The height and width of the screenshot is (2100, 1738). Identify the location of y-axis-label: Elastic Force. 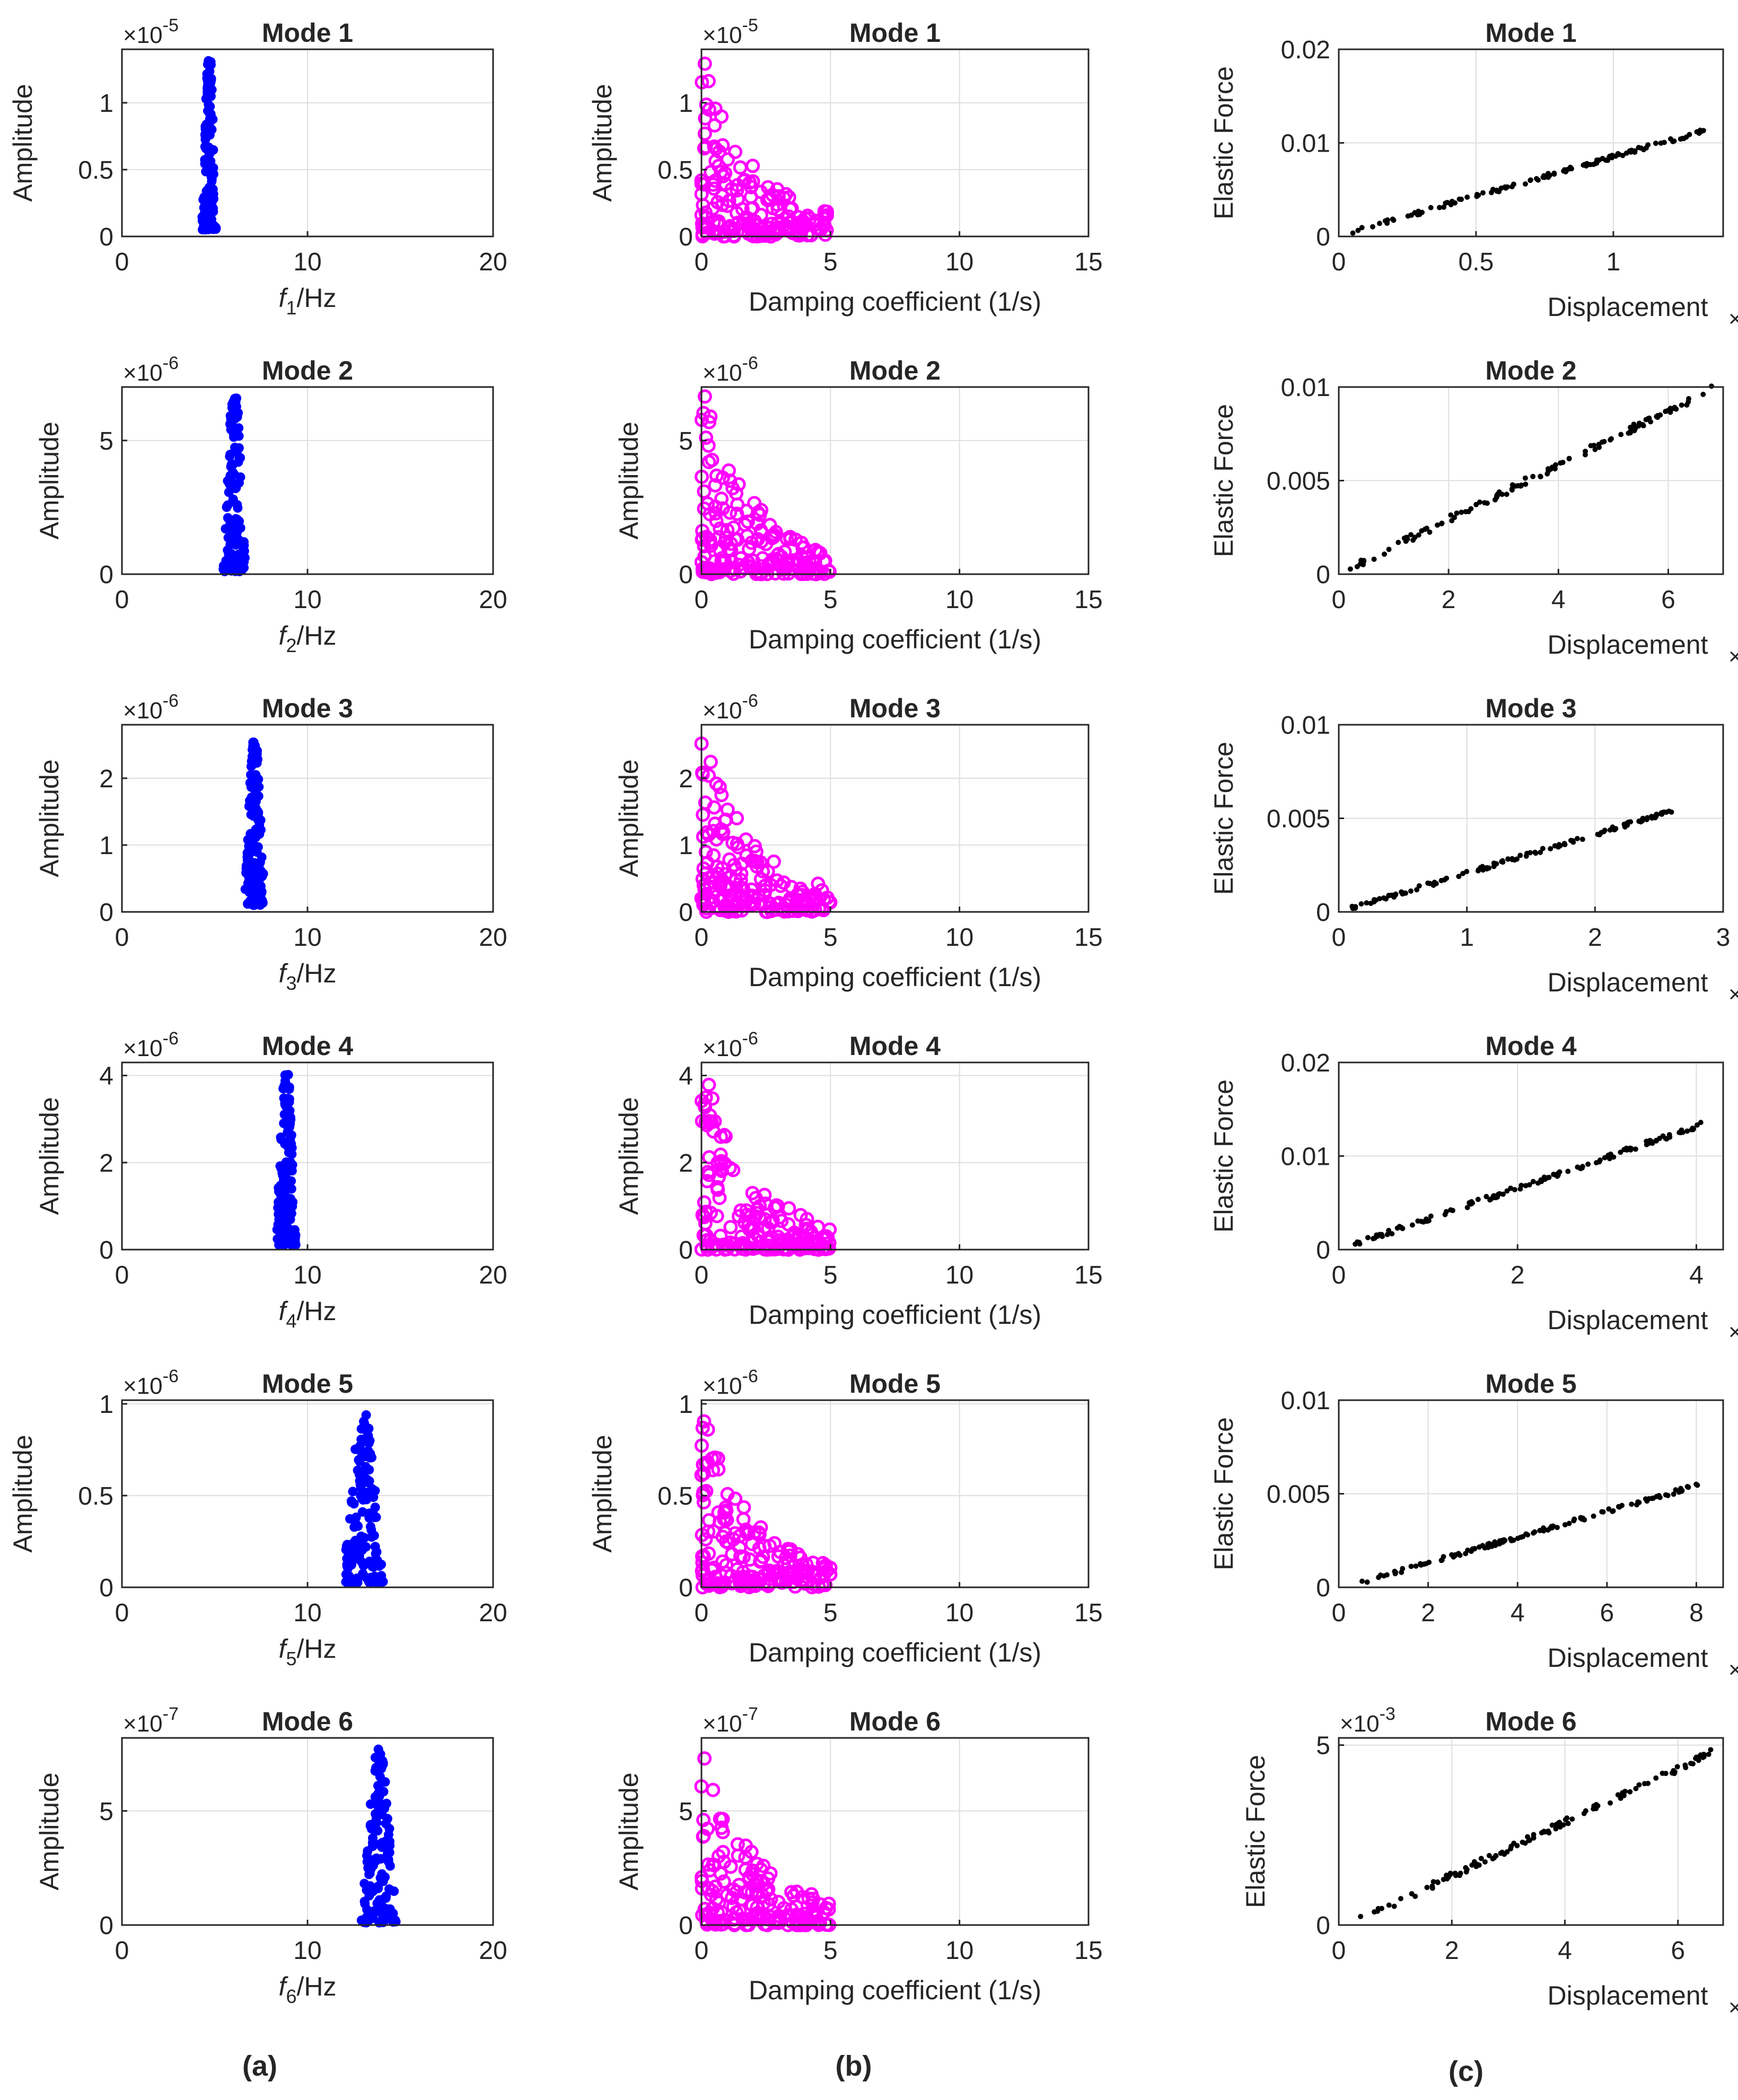
(1224, 142).